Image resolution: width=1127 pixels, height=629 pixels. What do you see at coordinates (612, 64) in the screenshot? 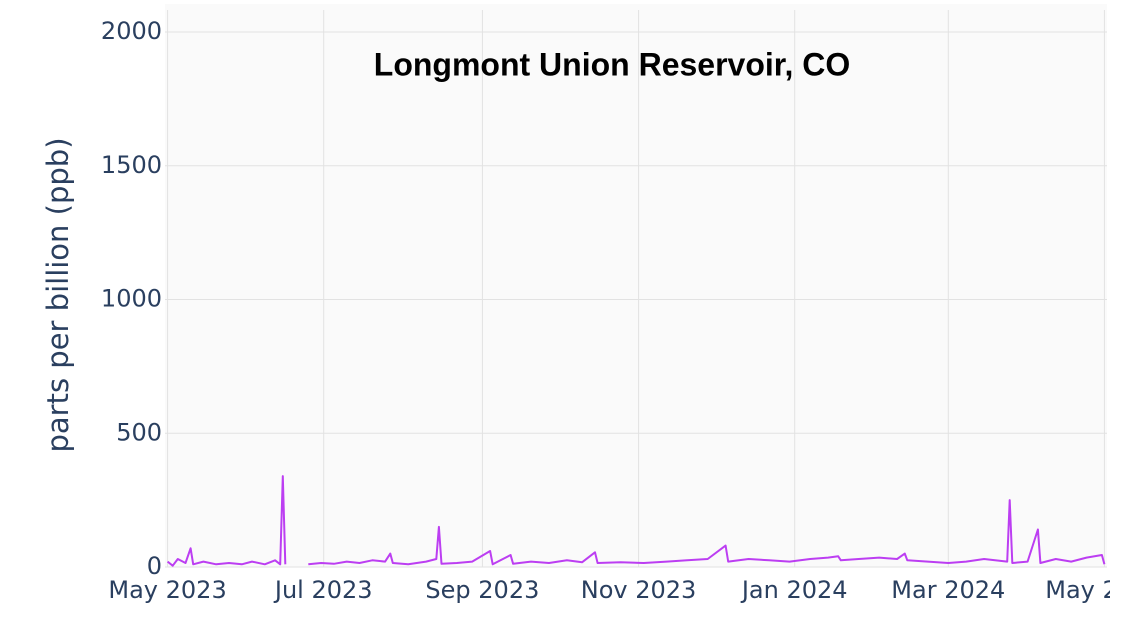
I see `chart-title: Longmont Union Reservoir, CO` at bounding box center [612, 64].